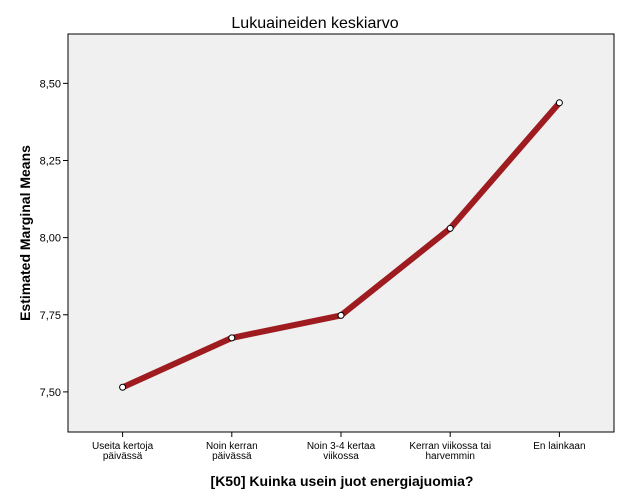  What do you see at coordinates (25, 233) in the screenshot?
I see `y-axis-title: Estimated Marginal Means` at bounding box center [25, 233].